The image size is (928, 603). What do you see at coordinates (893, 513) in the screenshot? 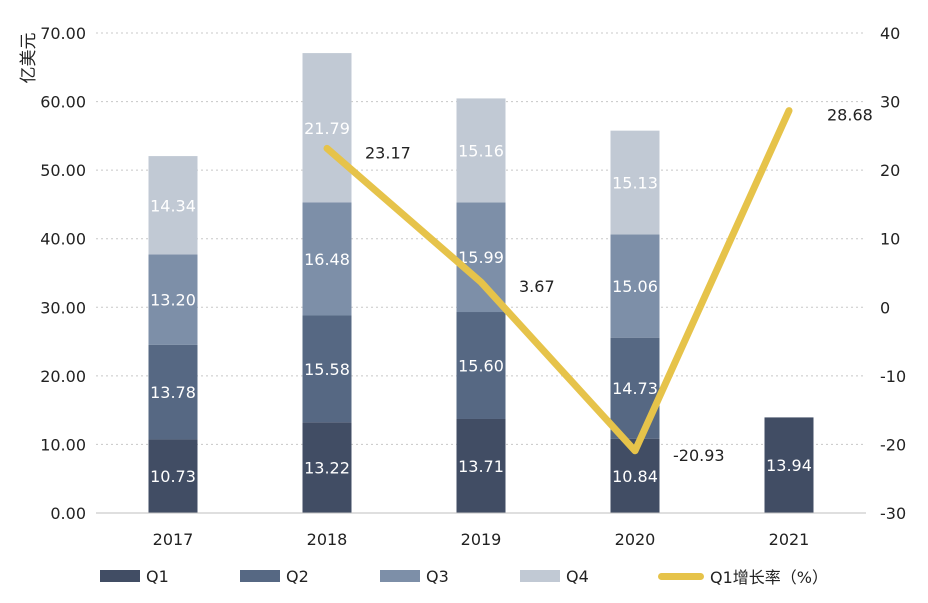
I see `y-right-tick-label: -30` at bounding box center [893, 513].